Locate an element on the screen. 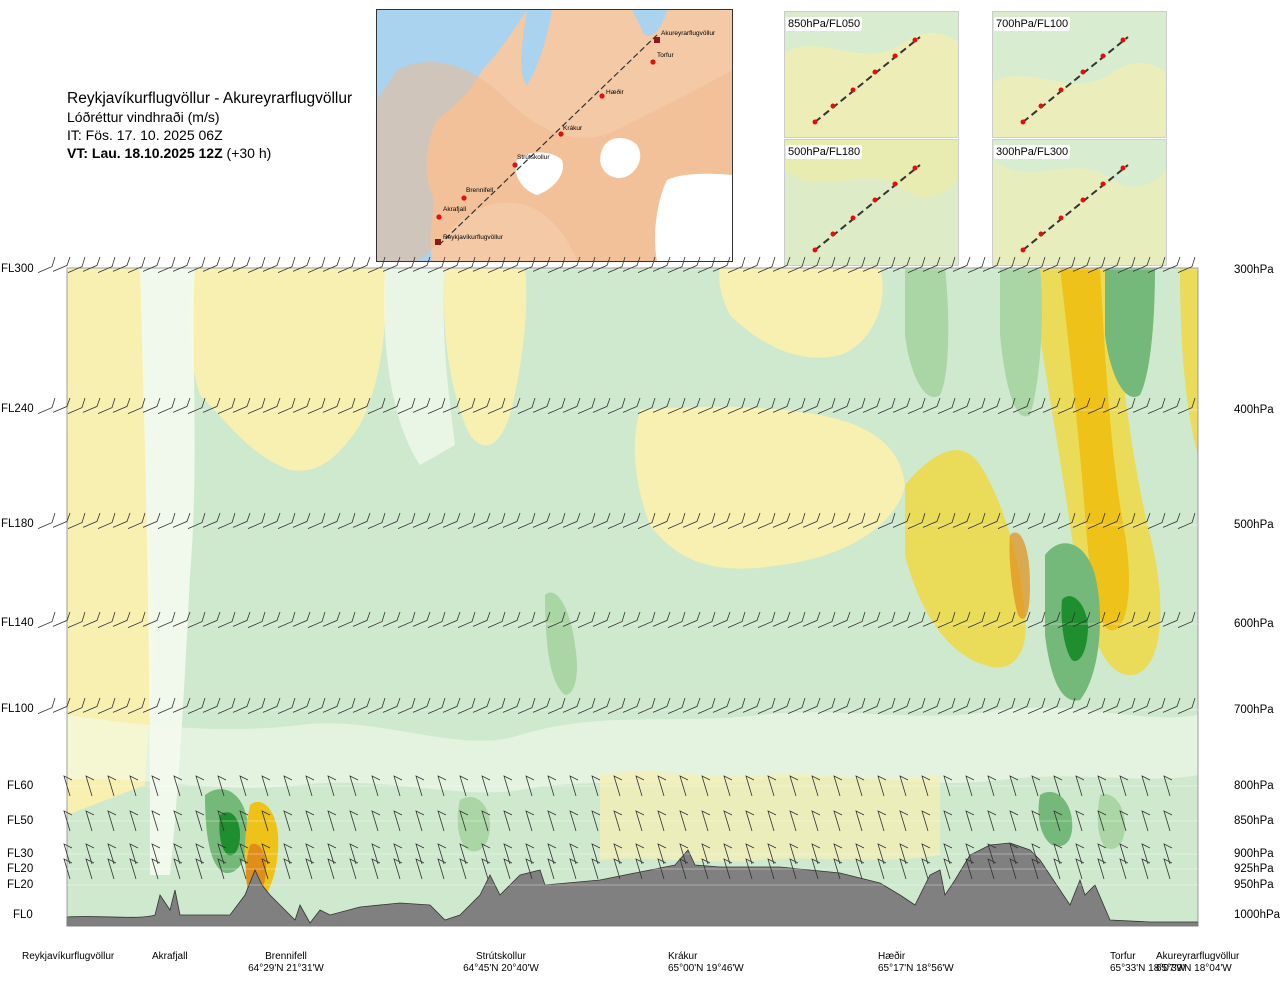 Image resolution: width=1280 pixels, height=981 pixels. fl-label-20b: FL20 is located at coordinates (20, 885).